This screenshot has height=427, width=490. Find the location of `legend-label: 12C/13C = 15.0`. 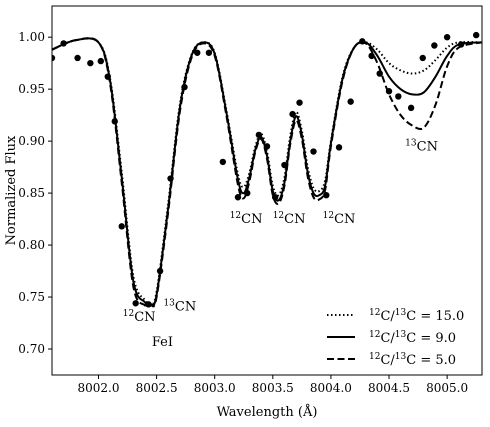

legend-label: 12C/13C = 15.0 is located at coordinates (416, 316).